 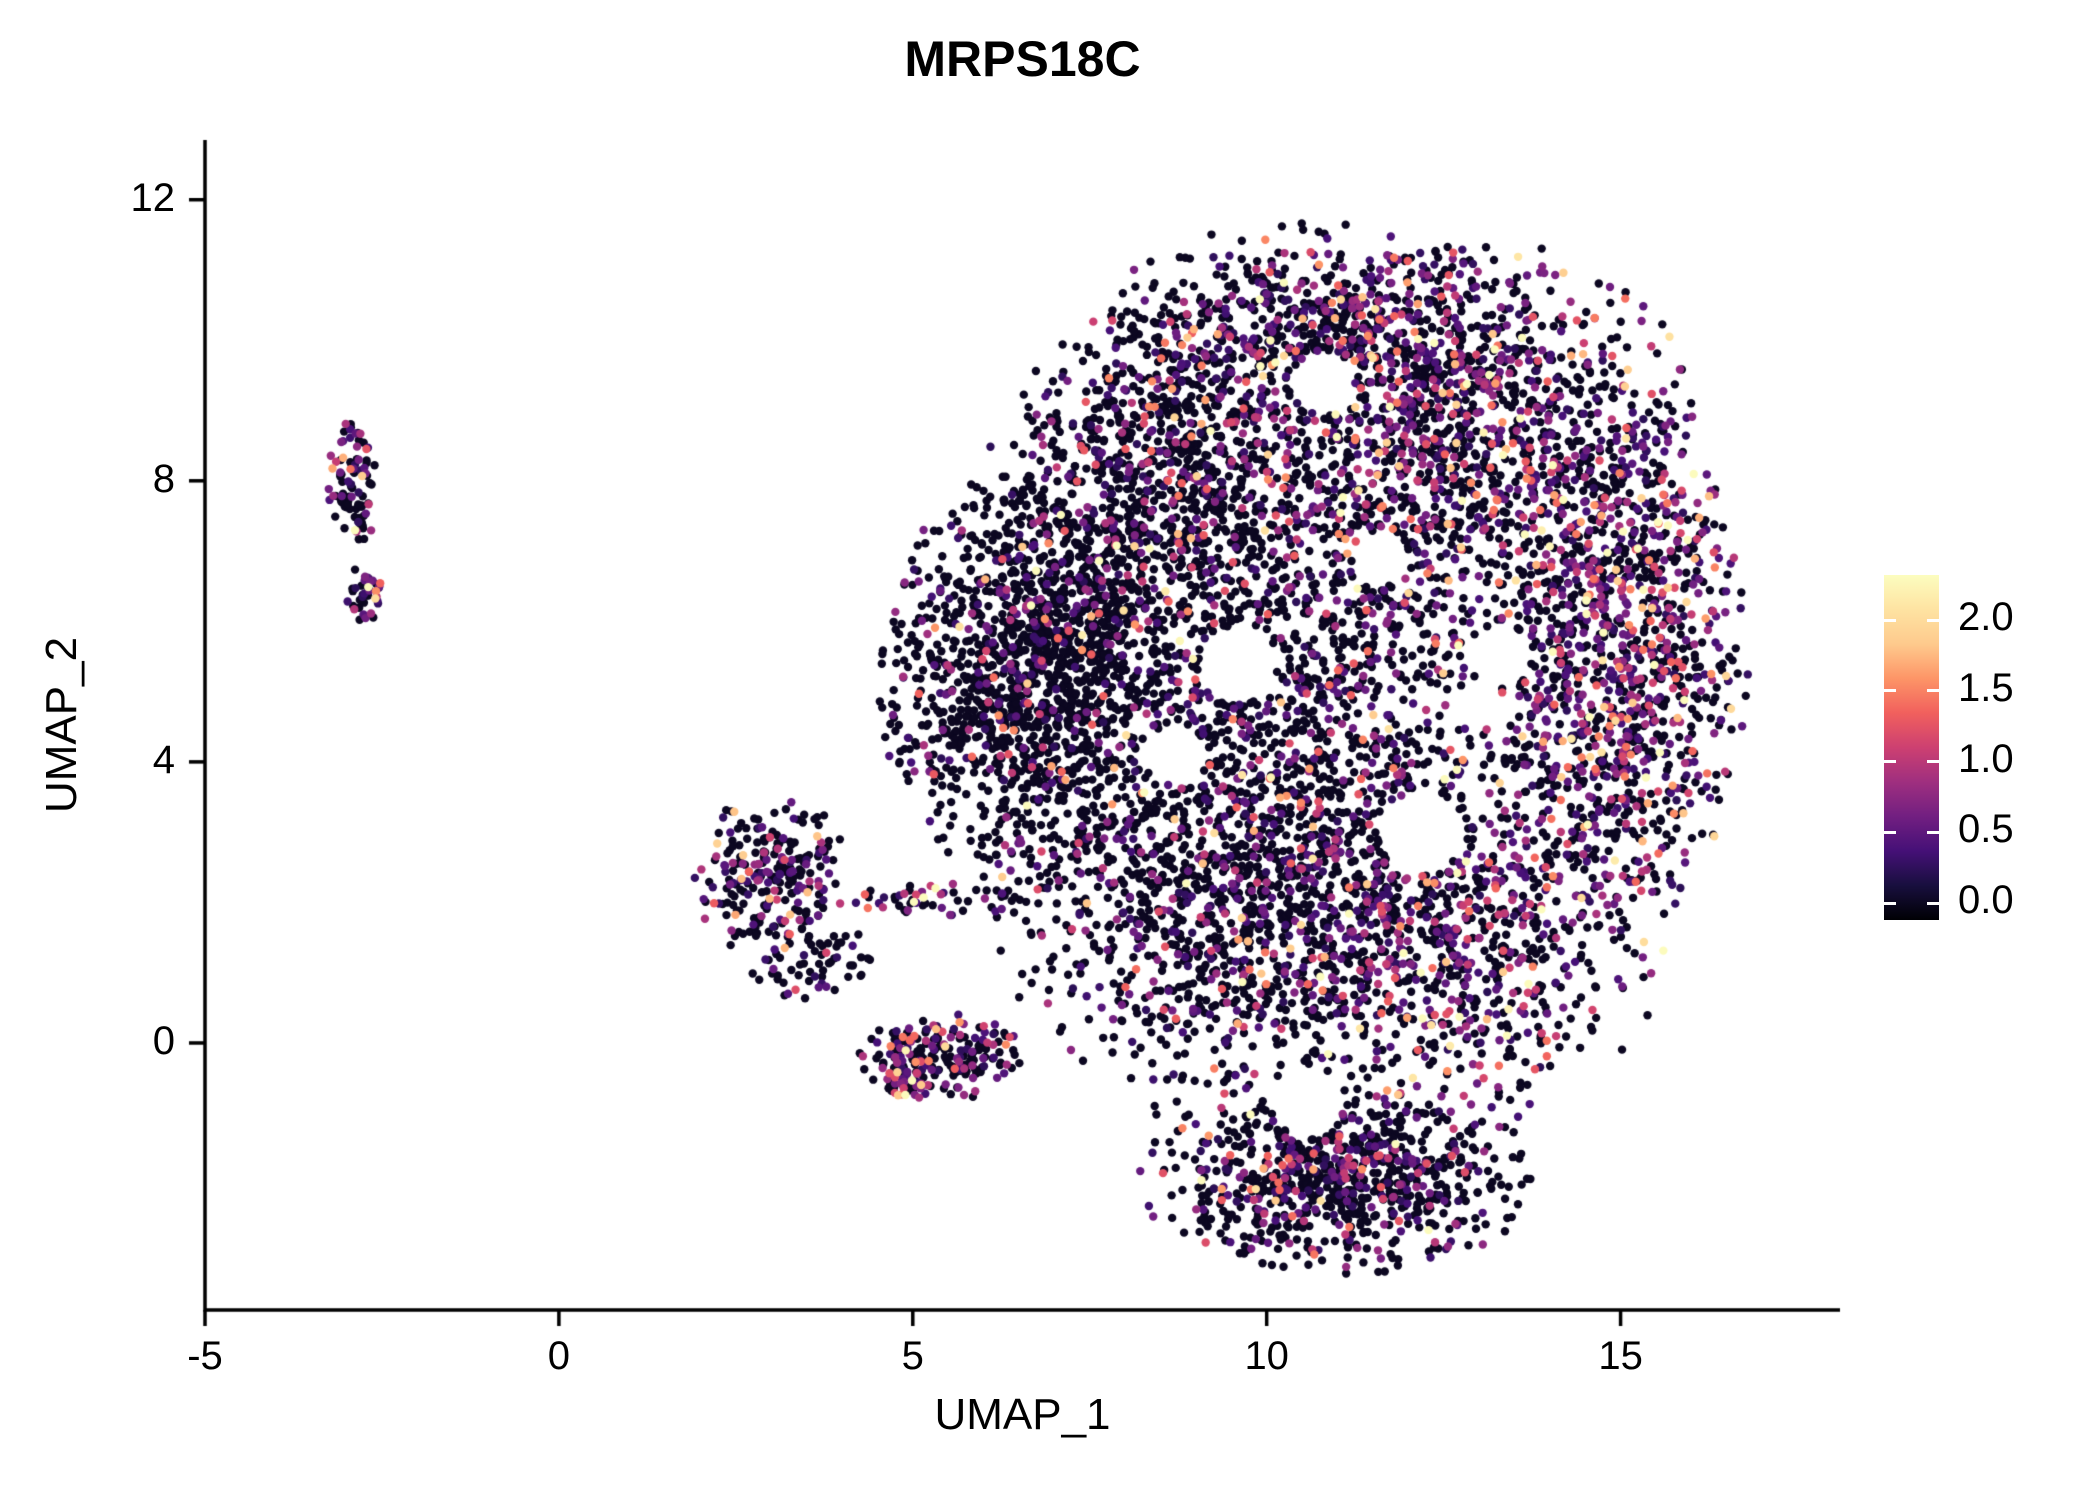 I want to click on x-tick-label-15: 15, so click(x=1620, y=1356).